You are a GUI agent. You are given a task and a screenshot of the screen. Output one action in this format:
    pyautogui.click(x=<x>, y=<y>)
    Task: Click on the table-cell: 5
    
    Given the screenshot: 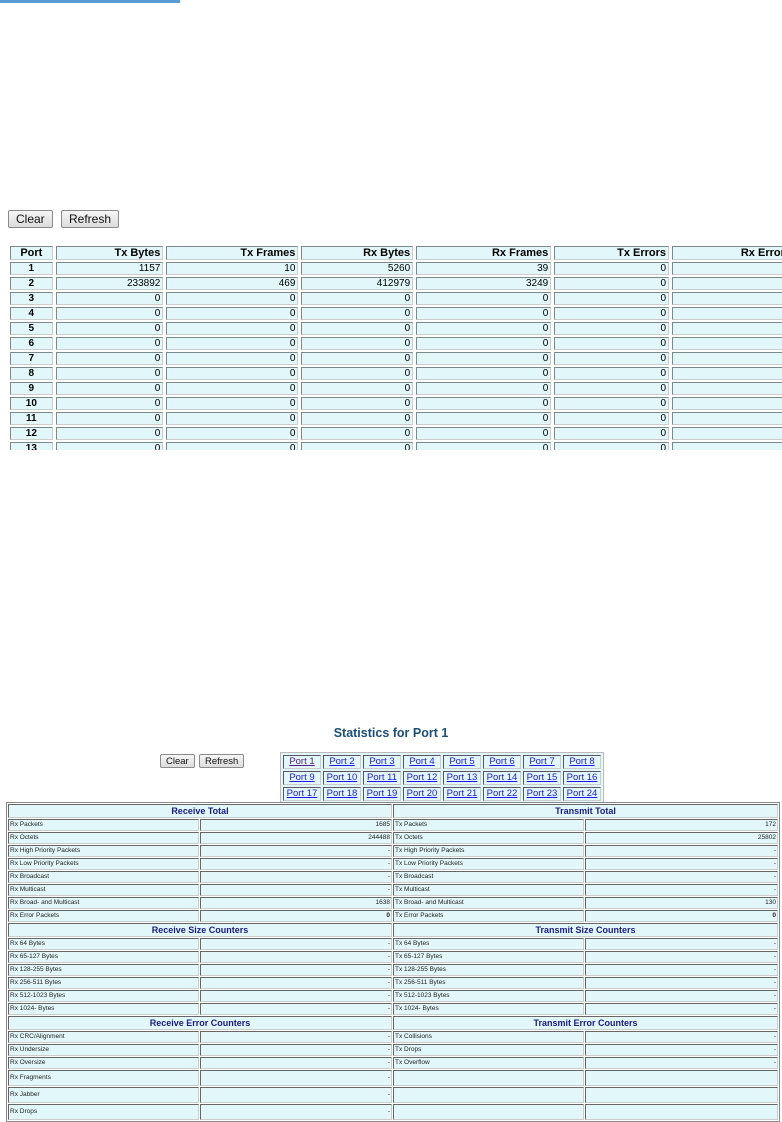 What is the action you would take?
    pyautogui.click(x=31, y=328)
    